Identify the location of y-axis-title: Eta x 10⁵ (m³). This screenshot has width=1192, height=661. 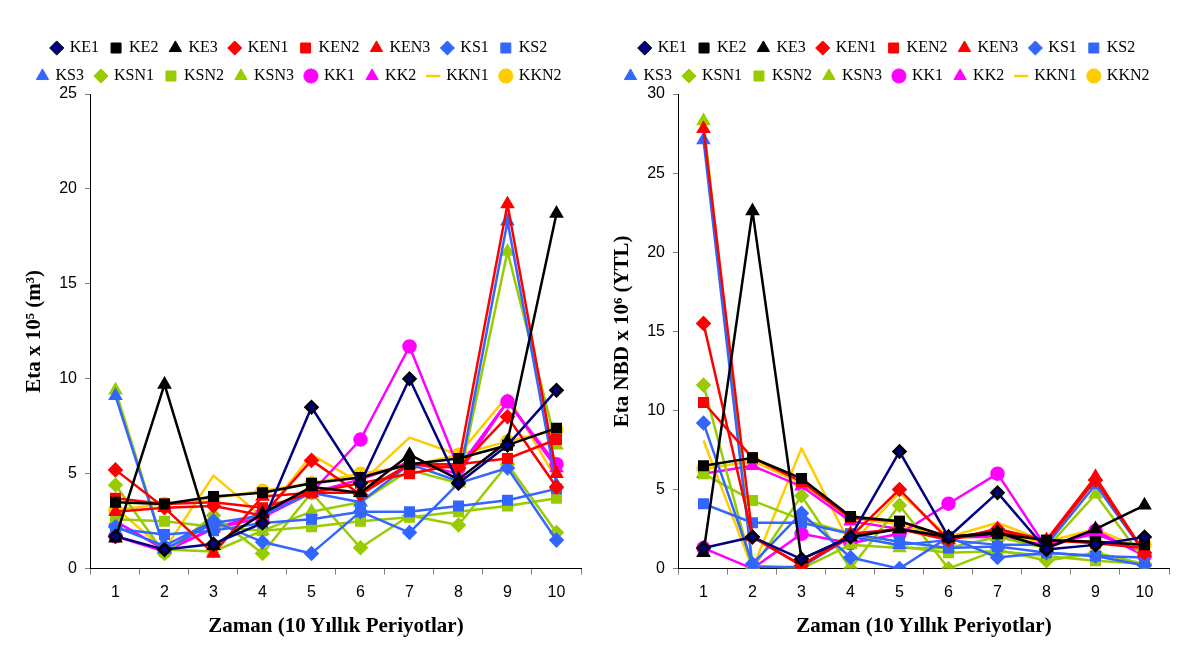
(33, 331).